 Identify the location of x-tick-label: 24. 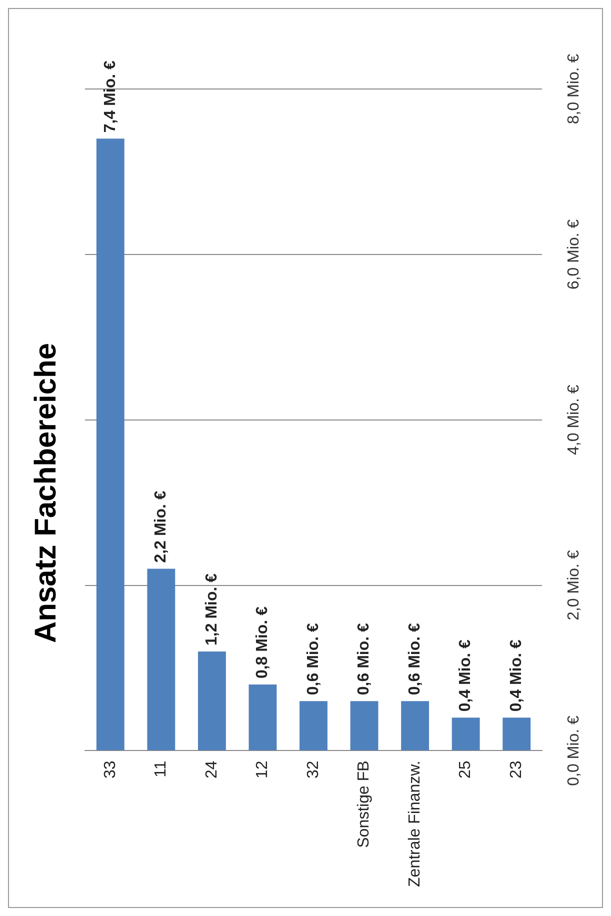
(211, 769).